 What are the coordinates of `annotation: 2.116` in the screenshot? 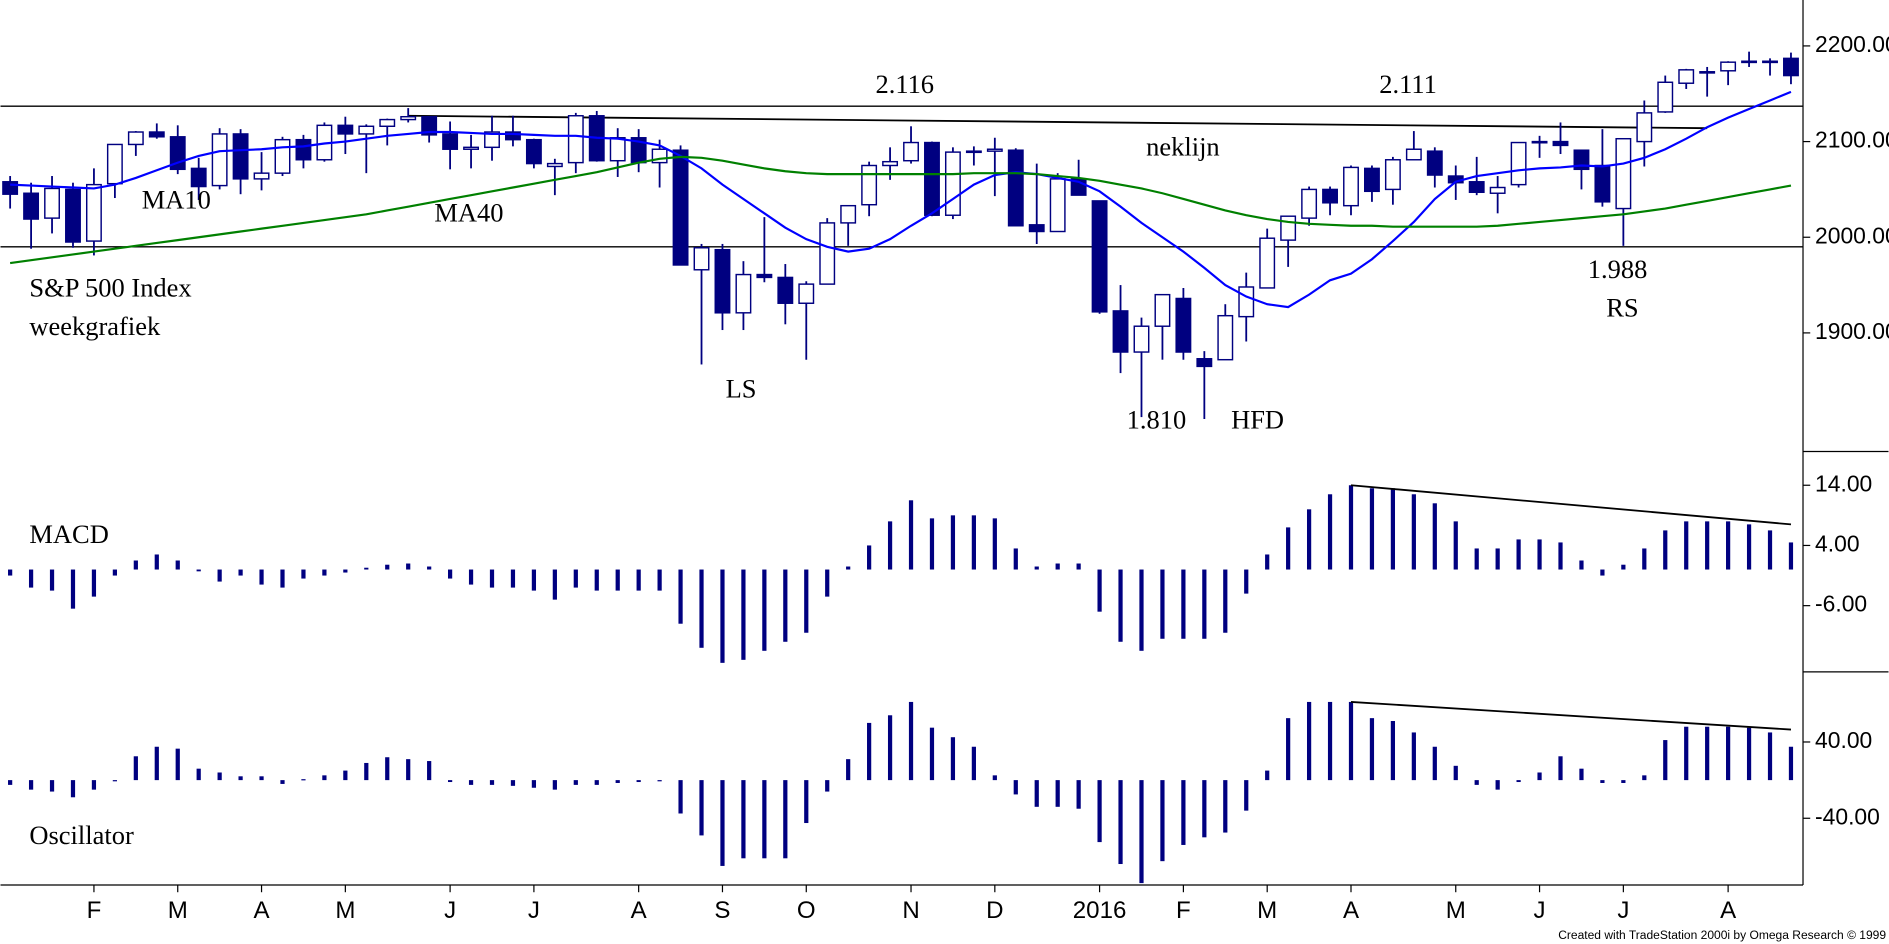 It's located at (904, 84).